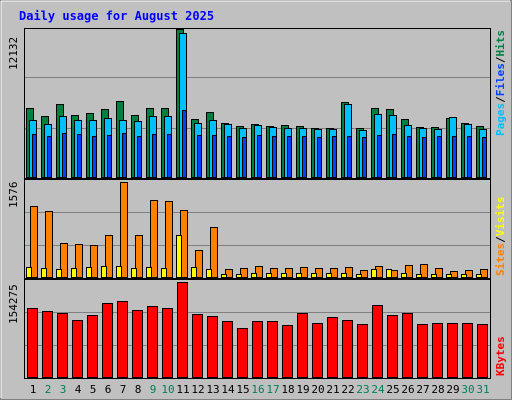 The image size is (512, 405). Describe the element at coordinates (212, 389) in the screenshot. I see `x-label-day-13: 13` at that location.